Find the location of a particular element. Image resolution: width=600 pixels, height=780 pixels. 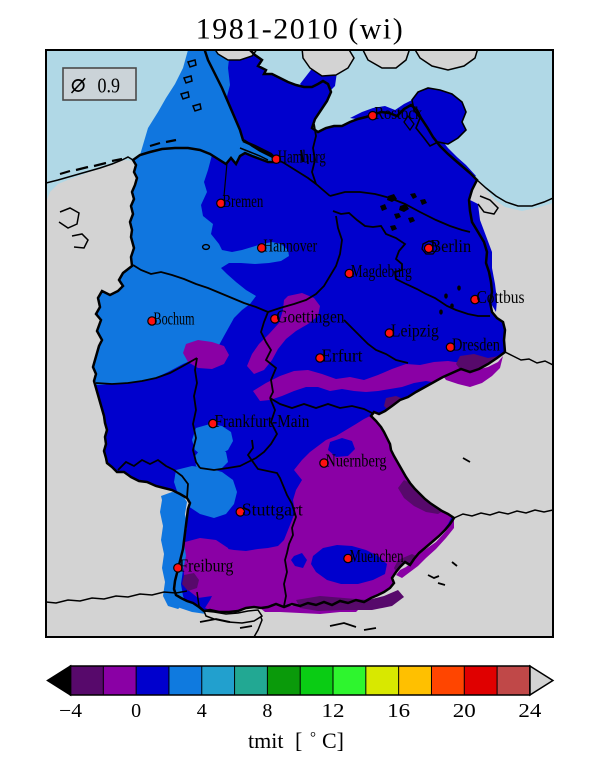

svg-text: 12 is located at coordinates (333, 711).